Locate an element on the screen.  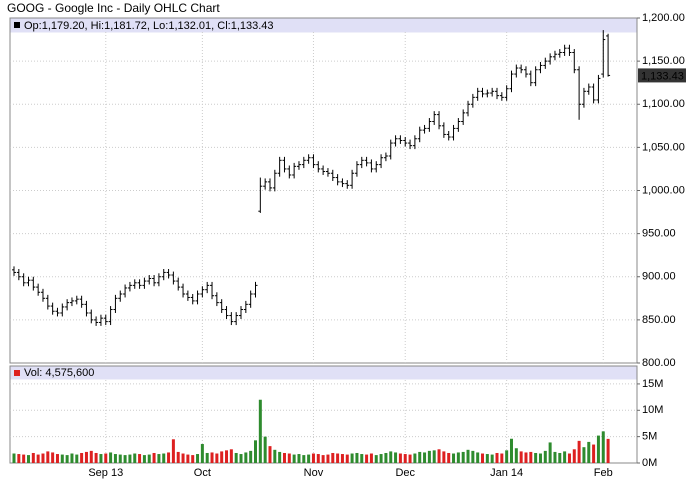
y-tick-label: 1,050.00 is located at coordinates (663, 147).